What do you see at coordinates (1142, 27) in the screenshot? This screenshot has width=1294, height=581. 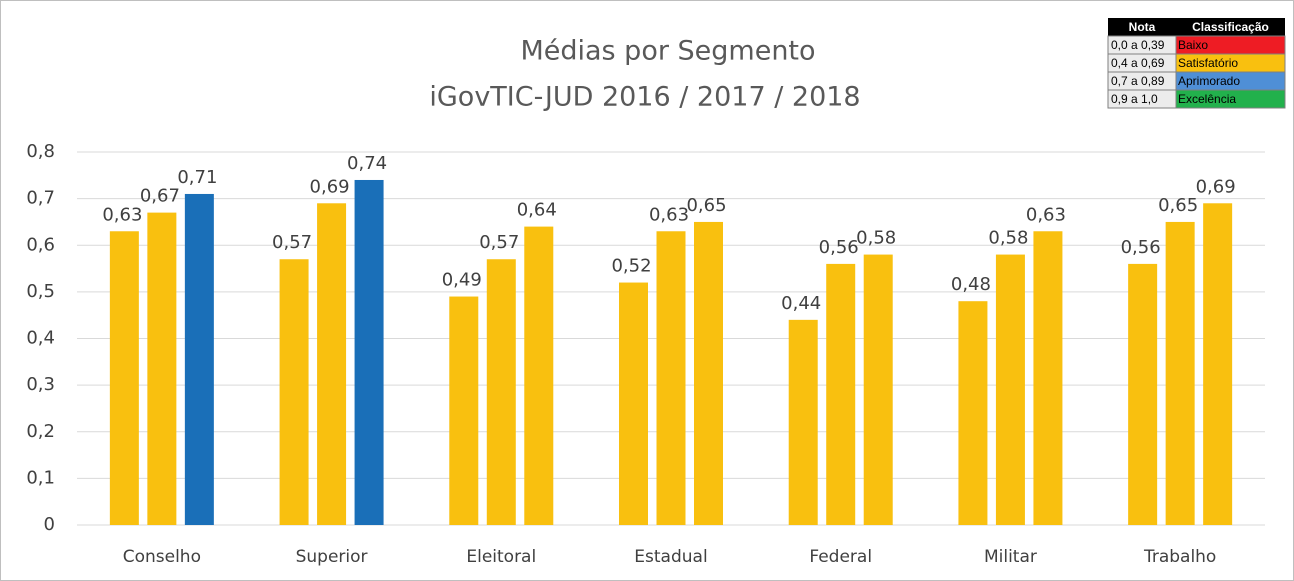 I see `table-header: Nota` at bounding box center [1142, 27].